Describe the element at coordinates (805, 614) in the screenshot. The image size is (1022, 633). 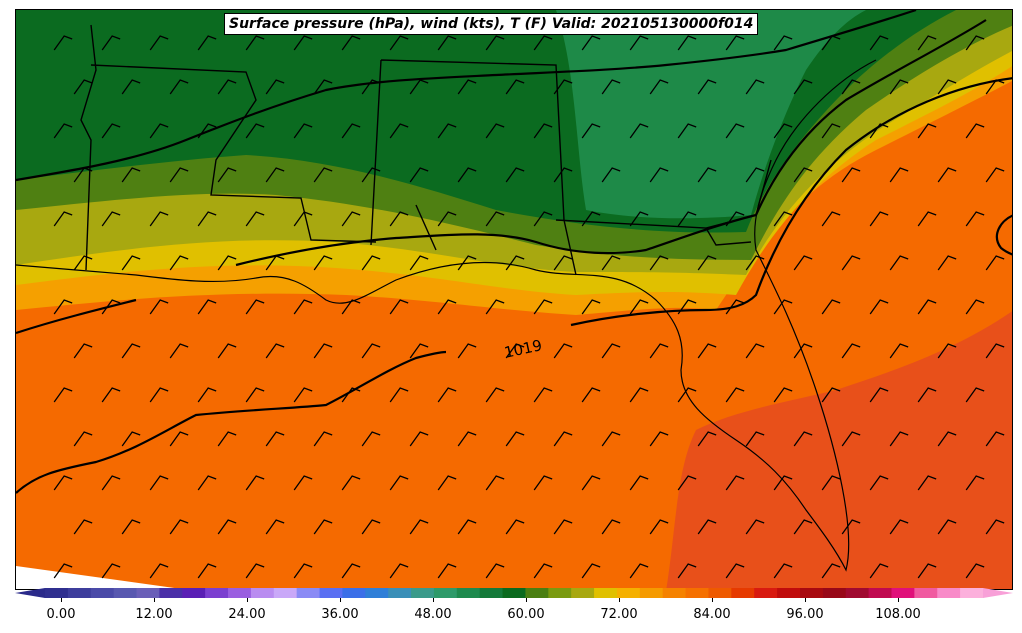
I see `colorbar-tick-label: 96.00` at that location.